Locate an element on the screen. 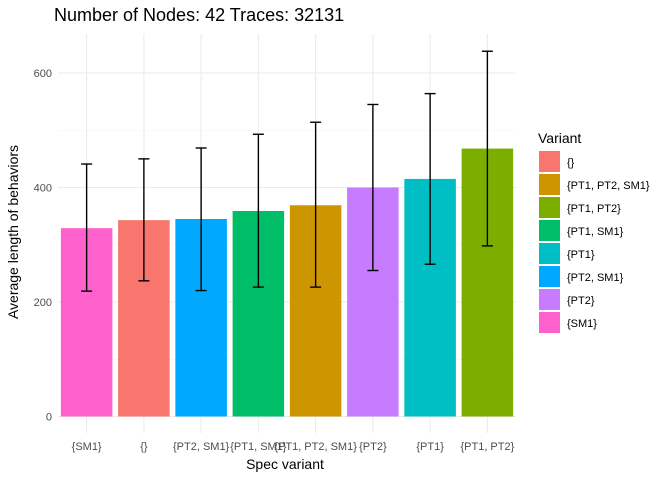 This screenshot has width=672, height=480. legend-label: {PT2, SM1} is located at coordinates (595, 278).